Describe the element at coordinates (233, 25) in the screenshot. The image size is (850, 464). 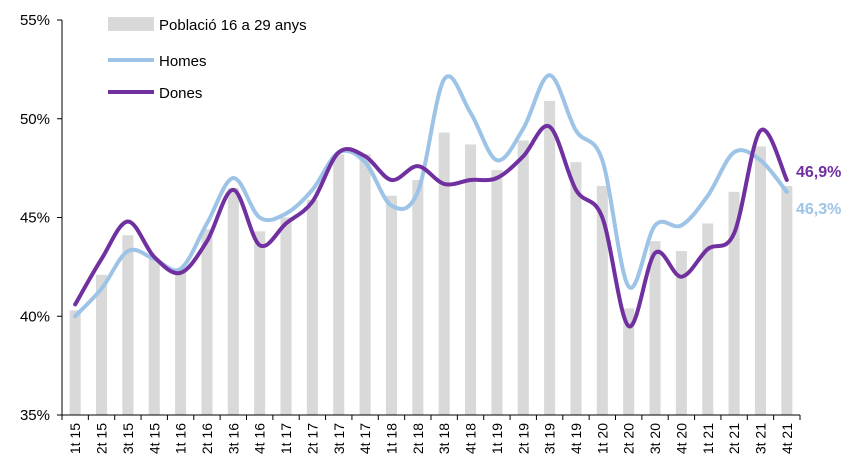
I see `legend-label-poblacio: Població 16 a 29 anys` at that location.